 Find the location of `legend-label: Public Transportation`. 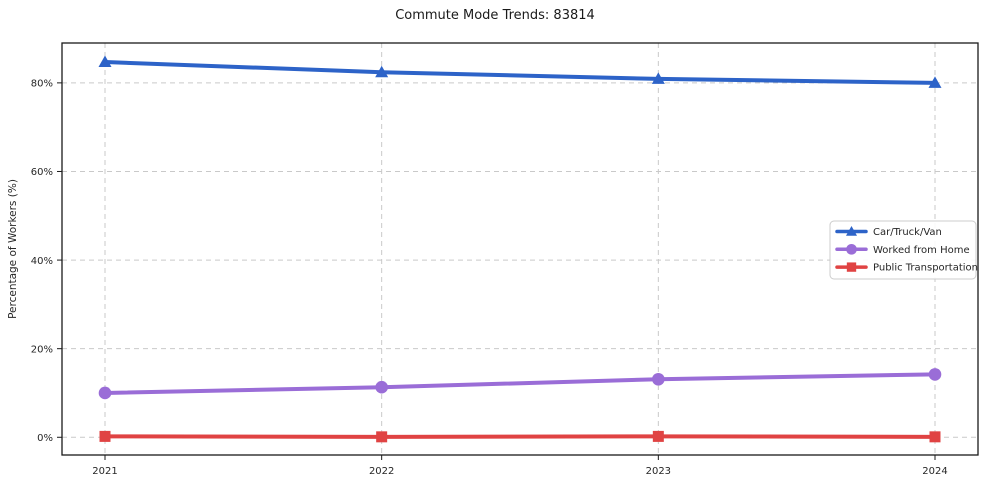

legend-label: Public Transportation is located at coordinates (925, 268).